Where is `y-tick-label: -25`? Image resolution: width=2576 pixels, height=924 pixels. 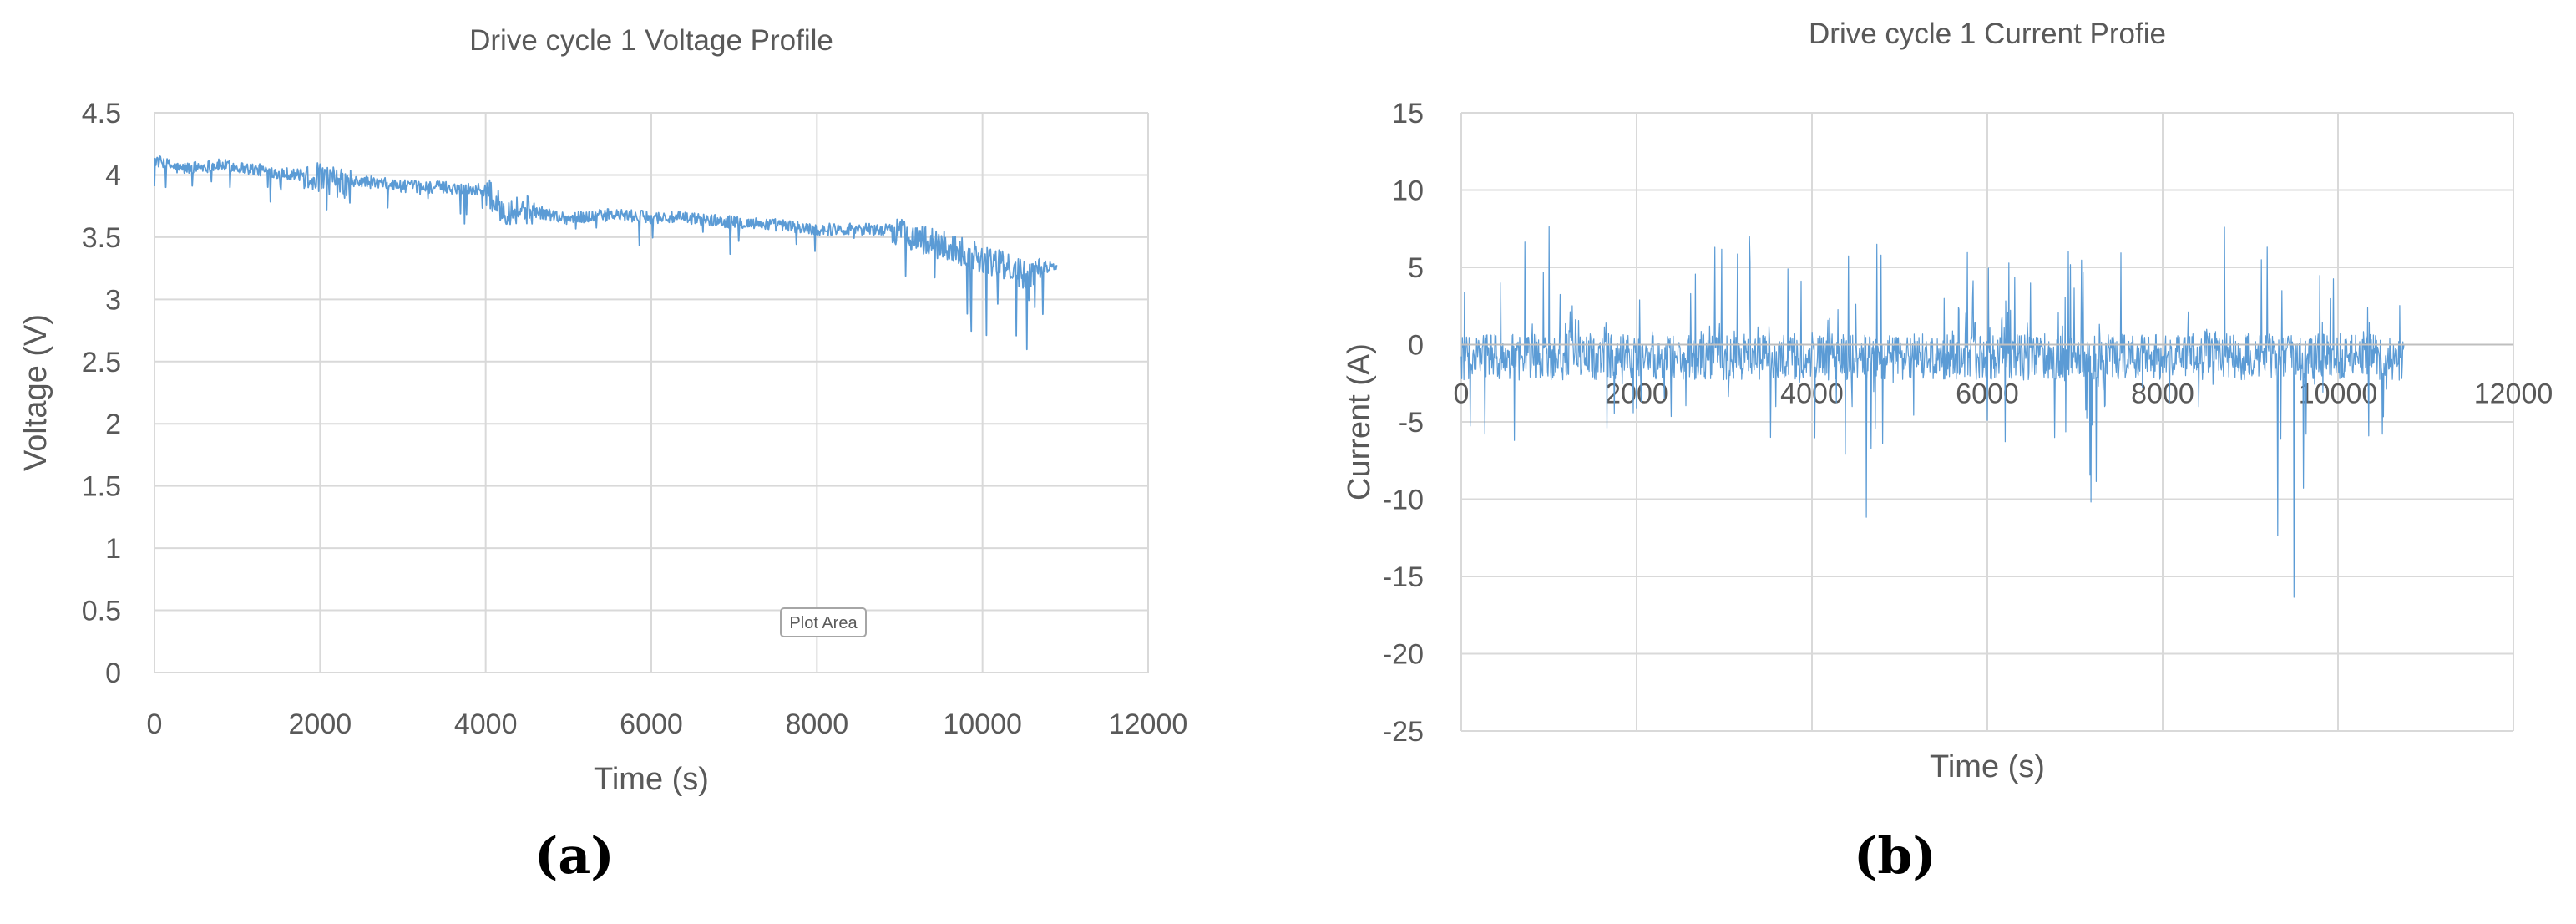 y-tick-label: -25 is located at coordinates (1403, 732).